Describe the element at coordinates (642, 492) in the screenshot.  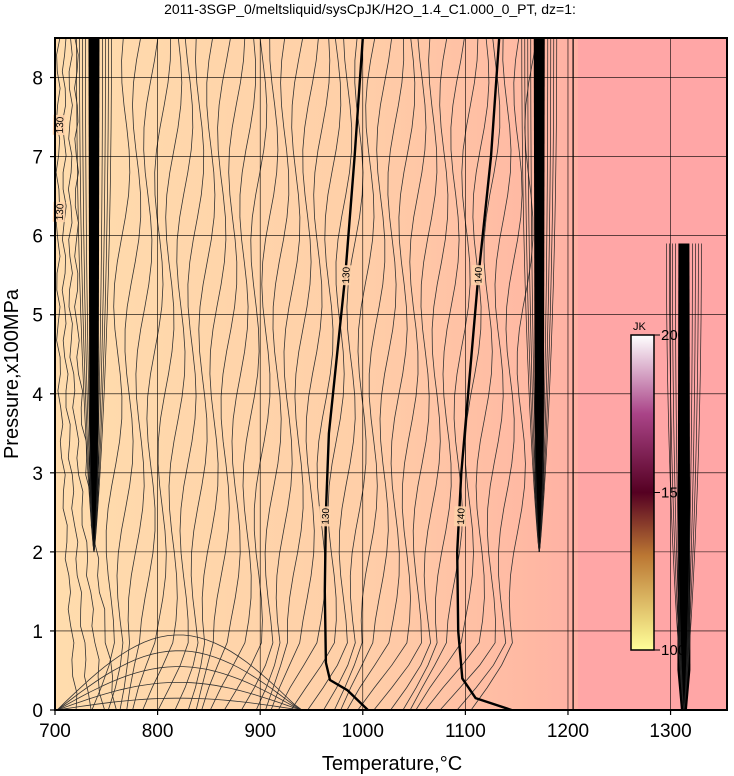
I see `colorbar-gradient` at that location.